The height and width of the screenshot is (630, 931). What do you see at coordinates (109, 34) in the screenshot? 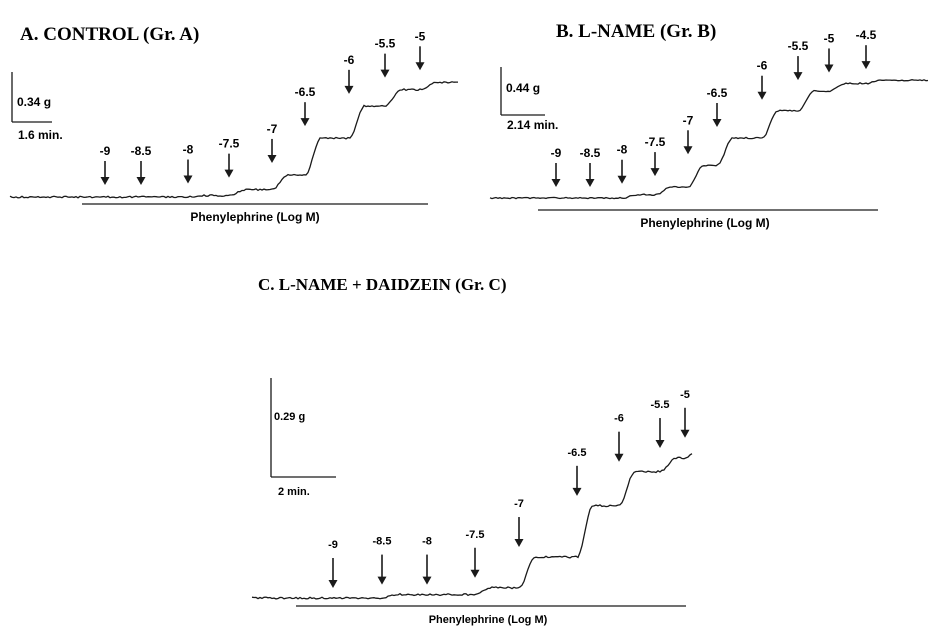
I see `panel-a-title: A. CONTROL (Gr. A)` at bounding box center [109, 34].